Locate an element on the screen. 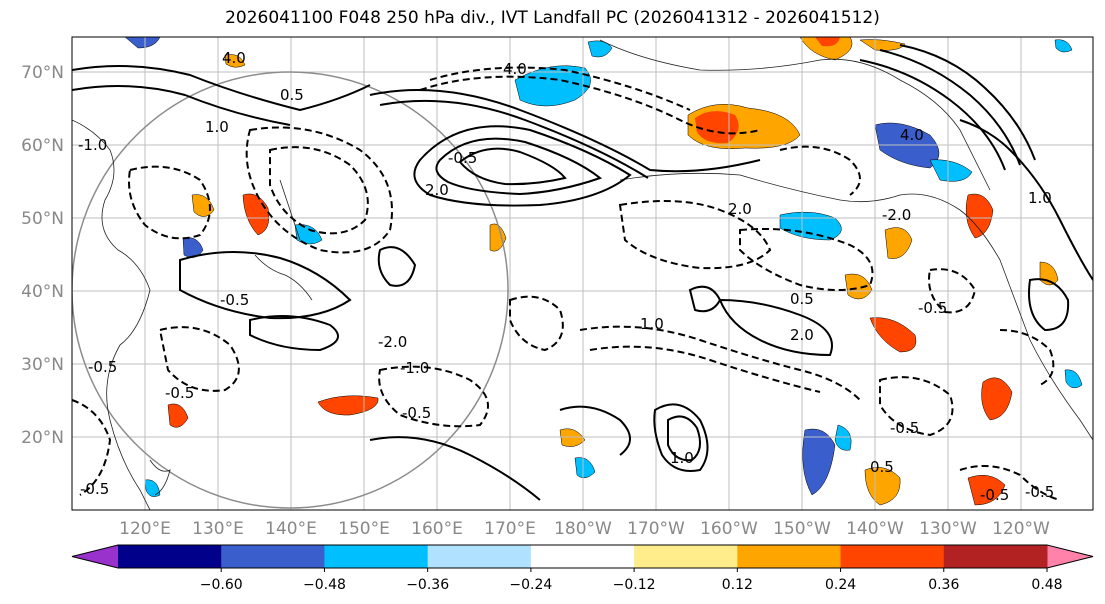  lon-tick-label: 170°E is located at coordinates (510, 529).